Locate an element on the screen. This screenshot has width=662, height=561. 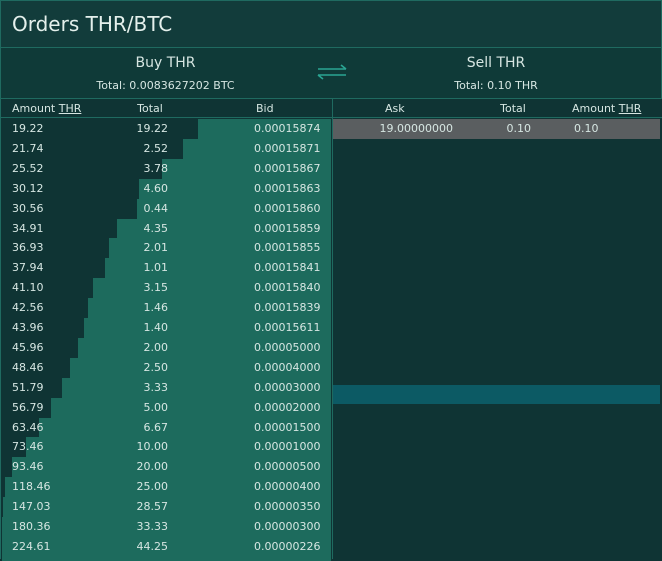
total: 200.00 is located at coordinates (134, 560).